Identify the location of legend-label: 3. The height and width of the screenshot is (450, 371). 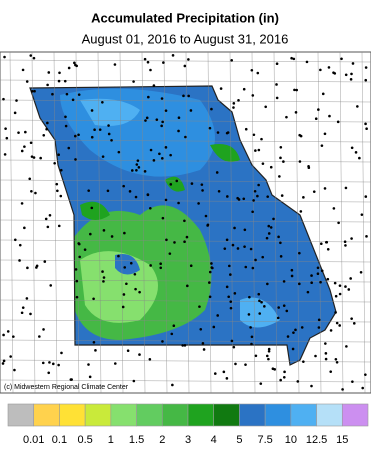
(188, 440).